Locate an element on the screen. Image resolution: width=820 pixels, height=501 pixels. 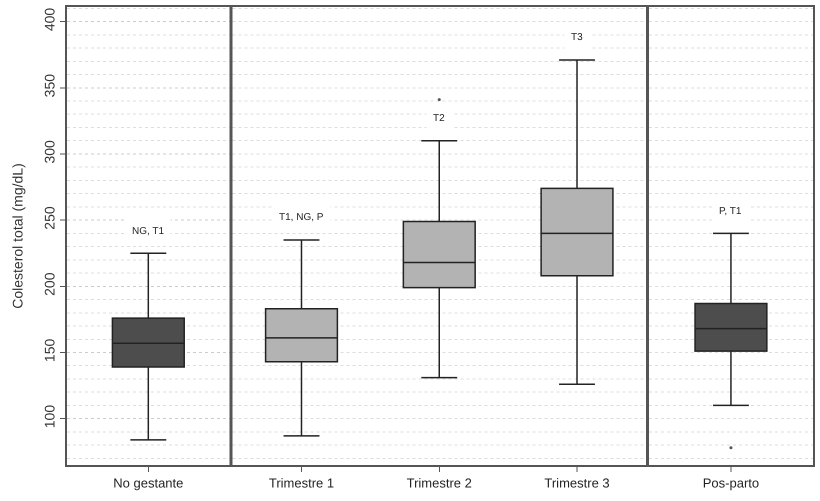
annotation: T2 is located at coordinates (439, 118).